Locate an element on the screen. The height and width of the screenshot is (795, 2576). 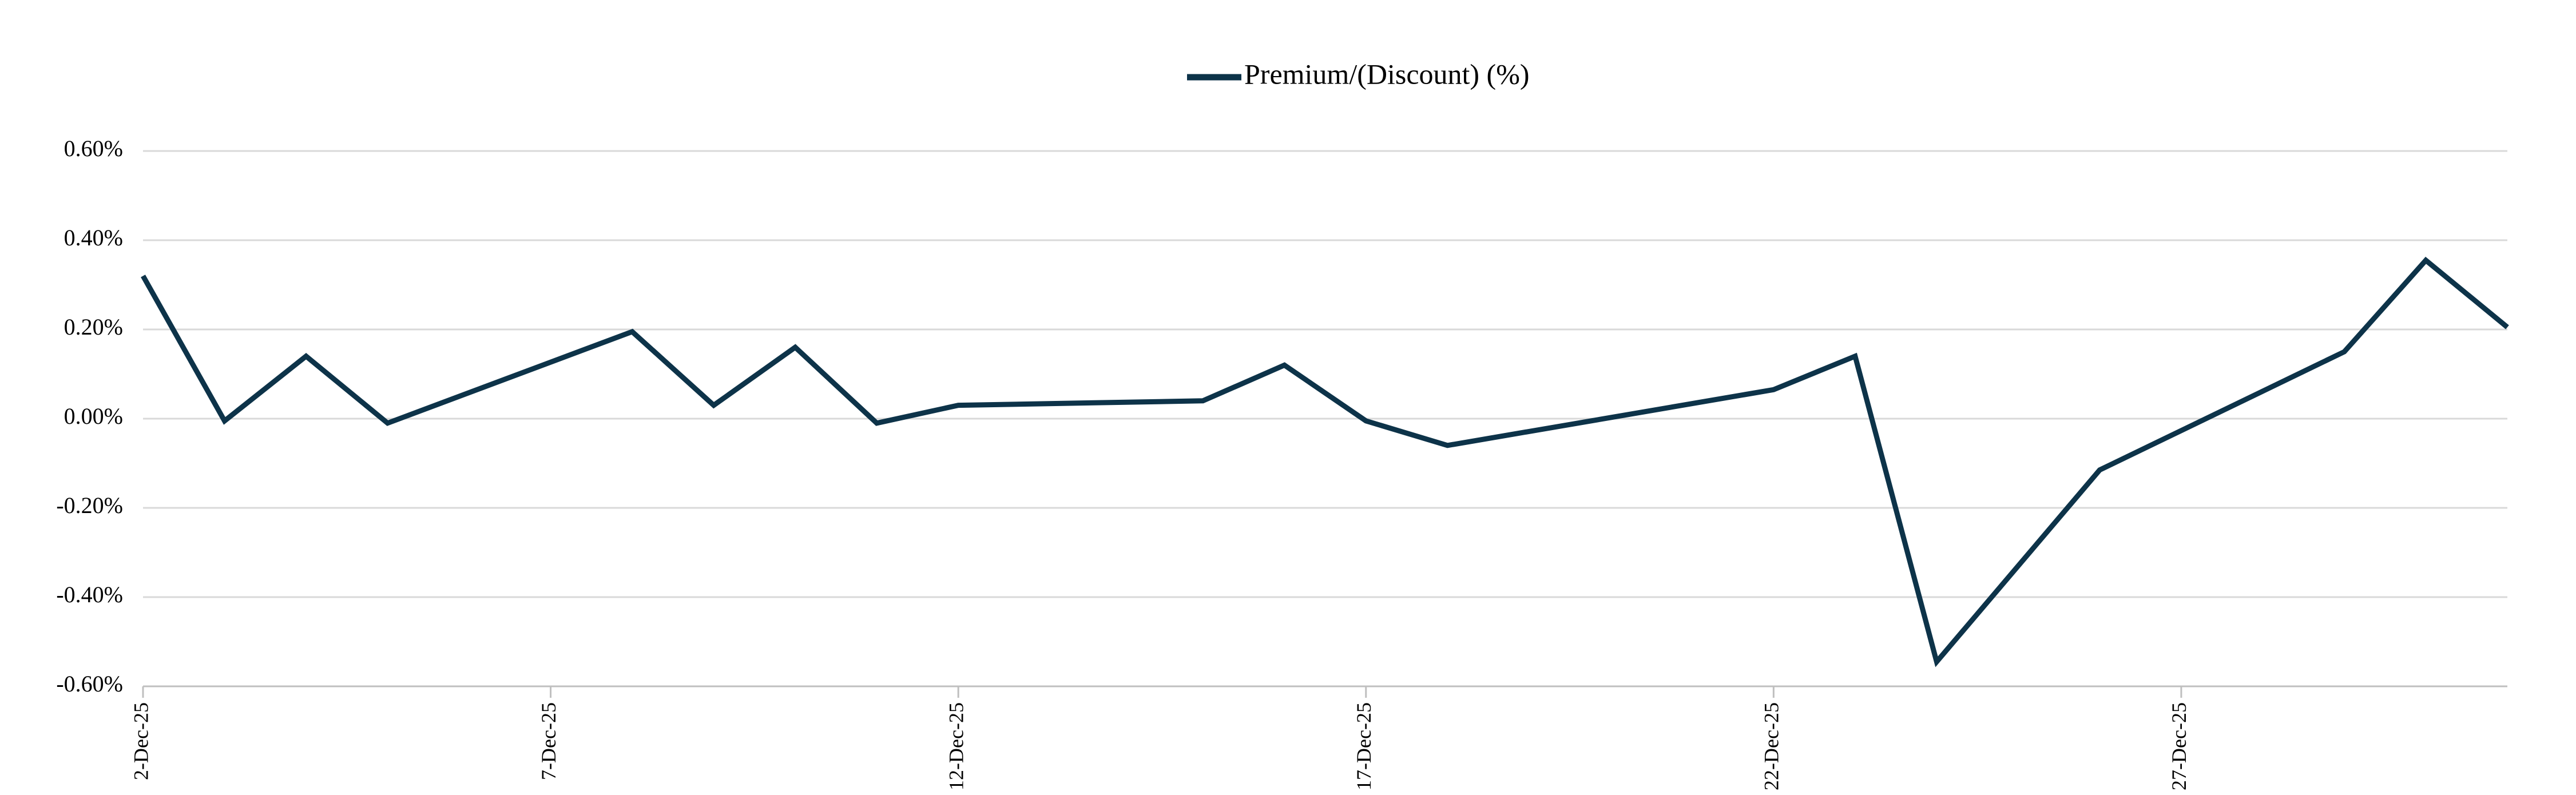
y-tick-label: 0.60% is located at coordinates (93, 148).